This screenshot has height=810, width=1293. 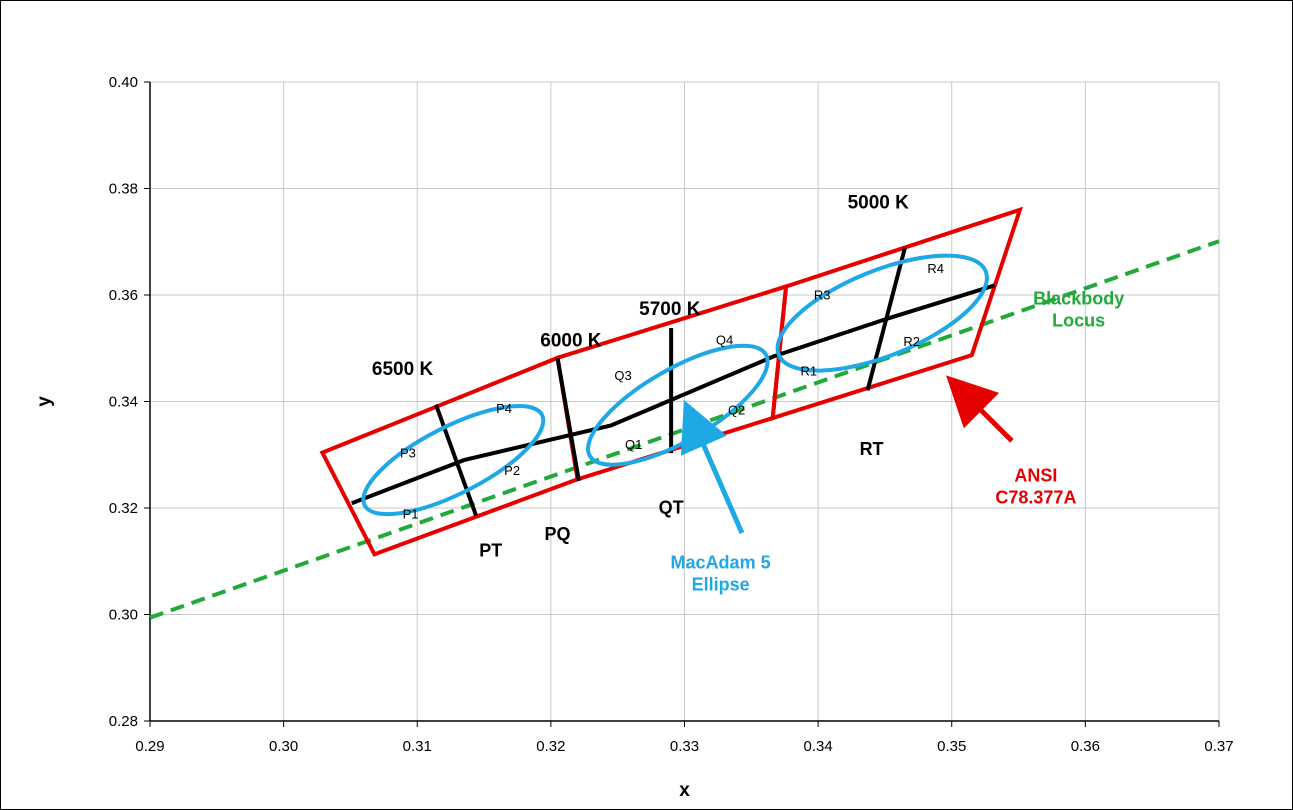 I want to click on x-tick-label: 0.32, so click(x=550, y=746).